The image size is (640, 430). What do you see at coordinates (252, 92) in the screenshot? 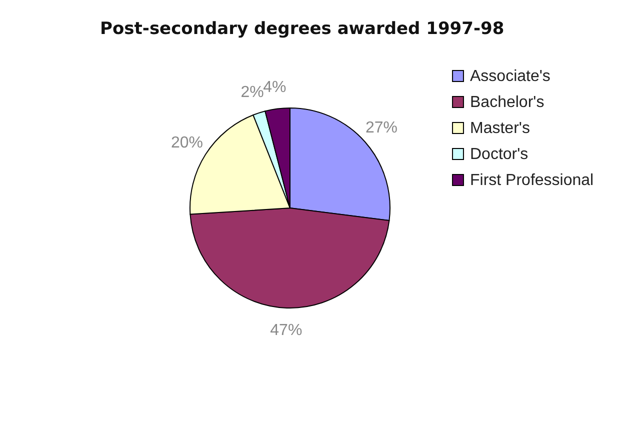
I see `data-label: 2%` at bounding box center [252, 92].